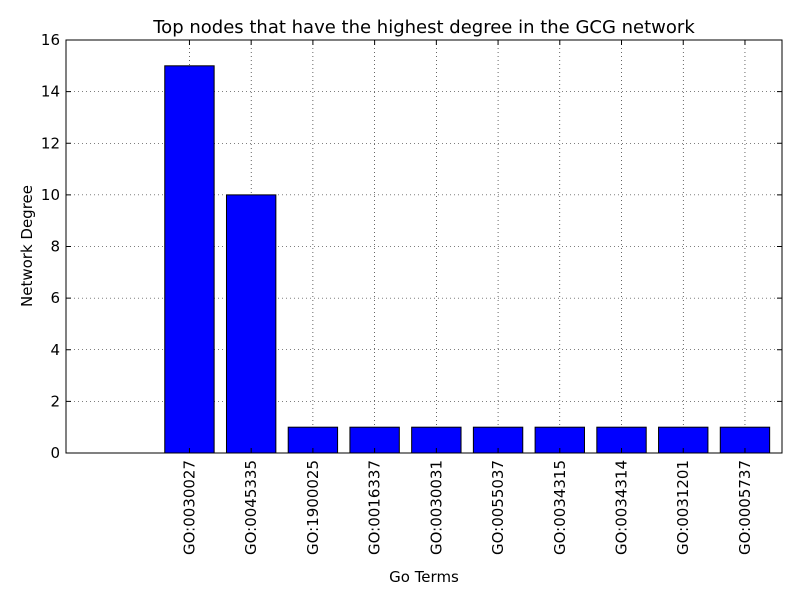 Image resolution: width=800 pixels, height=600 pixels. What do you see at coordinates (683, 507) in the screenshot?
I see `x-tick-label: GO:0031201` at bounding box center [683, 507].